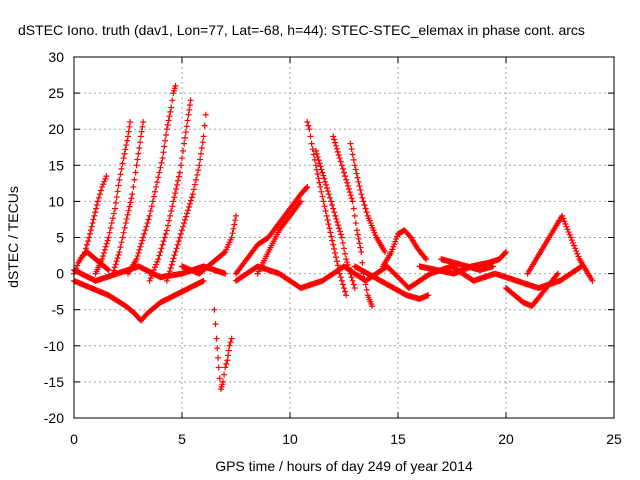 Image resolution: width=640 pixels, height=480 pixels. I want to click on x-tick-label: 0, so click(74, 439).